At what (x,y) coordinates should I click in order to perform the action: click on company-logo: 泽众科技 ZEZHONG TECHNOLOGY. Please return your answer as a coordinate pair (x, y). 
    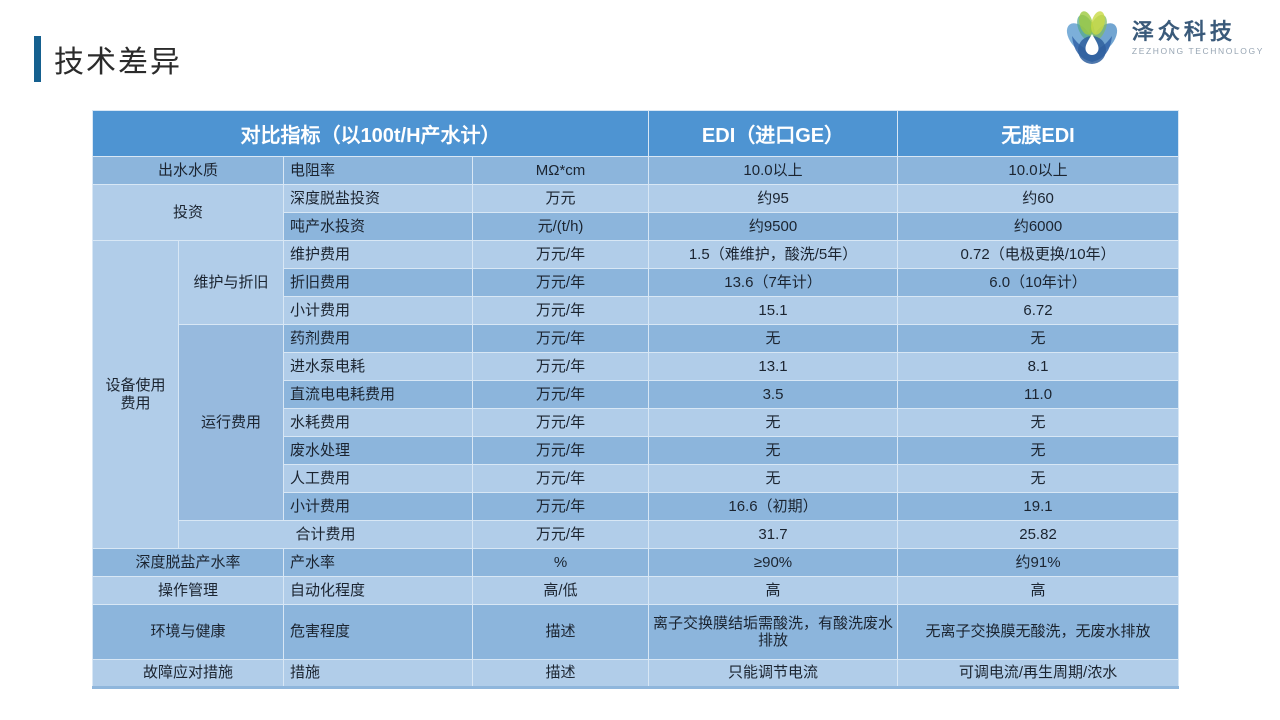
    Looking at the image, I should click on (1162, 38).